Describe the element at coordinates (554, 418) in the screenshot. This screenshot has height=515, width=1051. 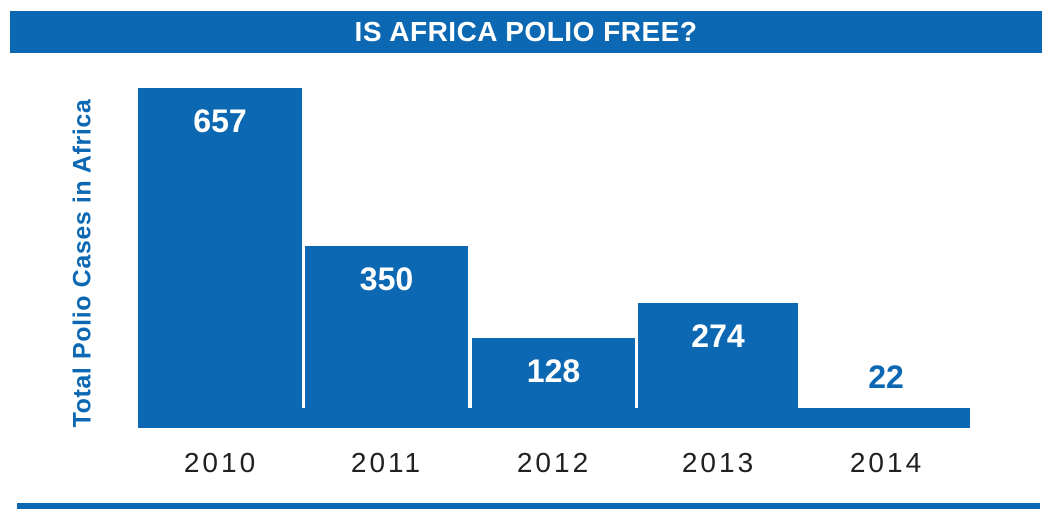
I see `baseline-band` at that location.